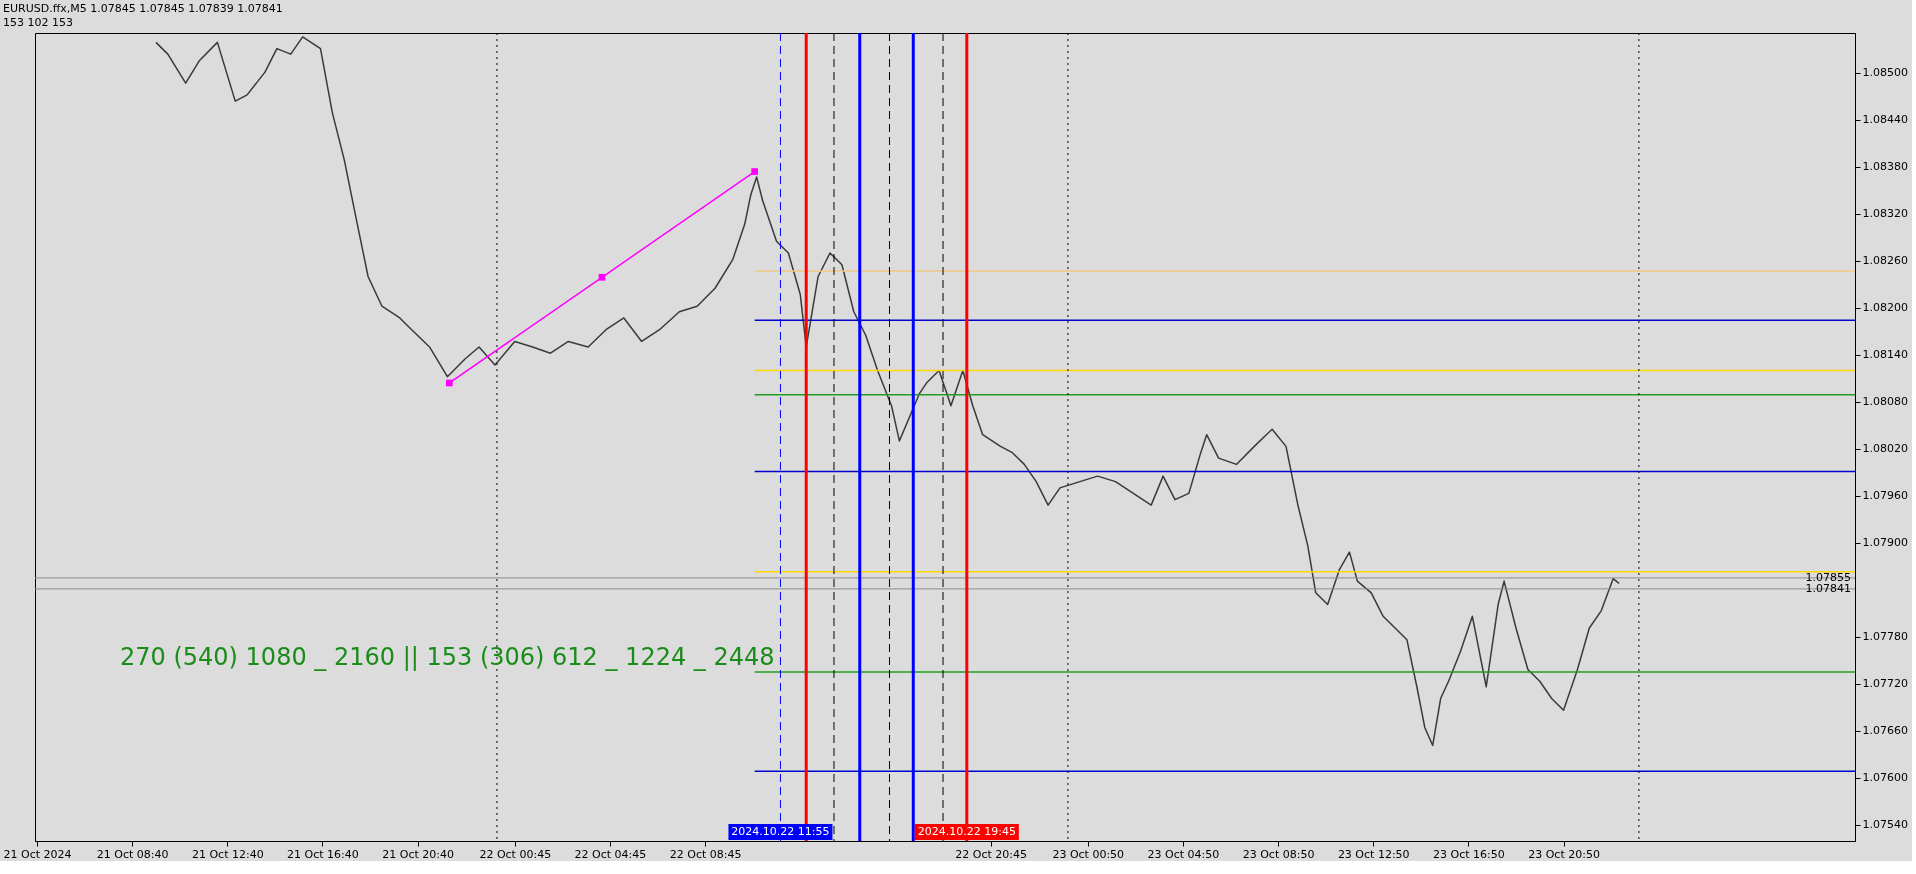  Describe the element at coordinates (1278, 854) in the screenshot. I see `x-tick-label: 23 Oct 08:50` at that location.